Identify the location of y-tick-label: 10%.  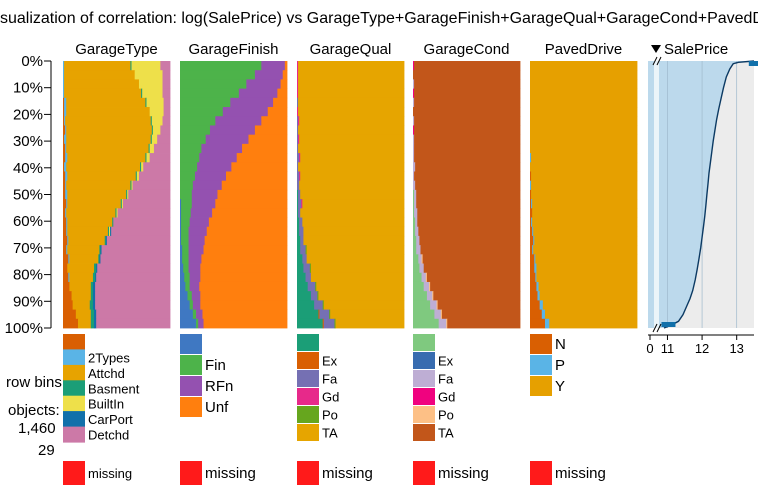
(28, 88).